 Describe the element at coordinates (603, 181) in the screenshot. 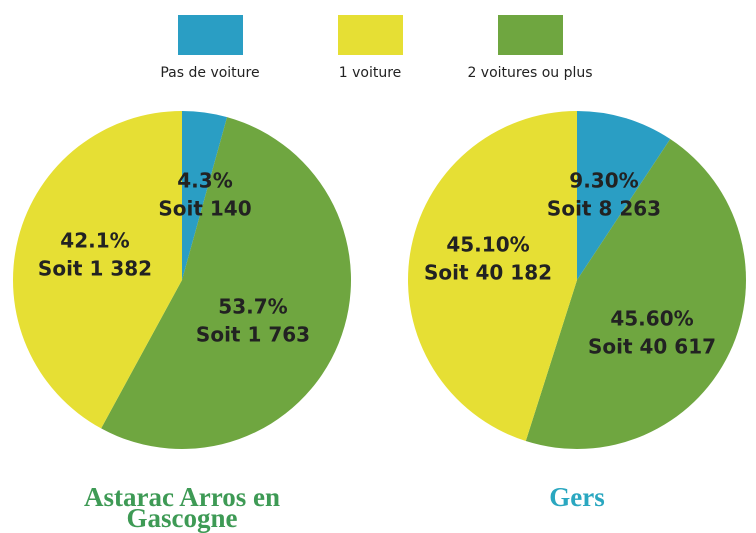

I see `value-label: 9.30%` at that location.